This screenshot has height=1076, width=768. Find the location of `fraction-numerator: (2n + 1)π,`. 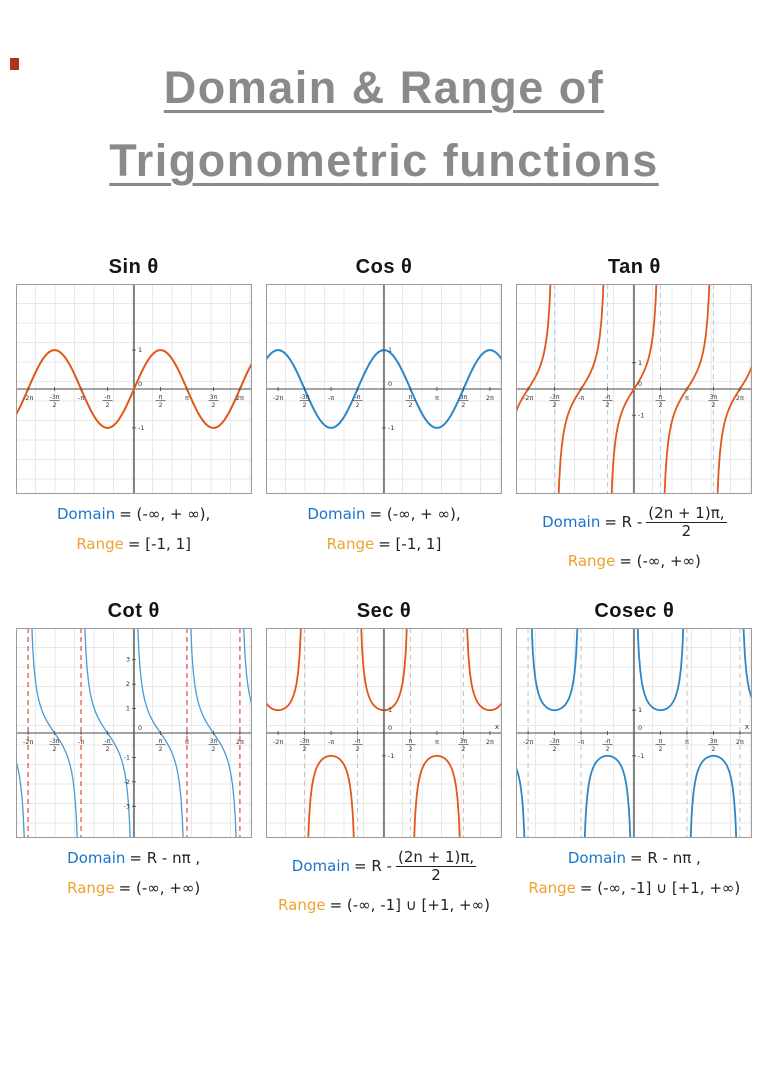

fraction-numerator: (2n + 1)π, is located at coordinates (436, 857).